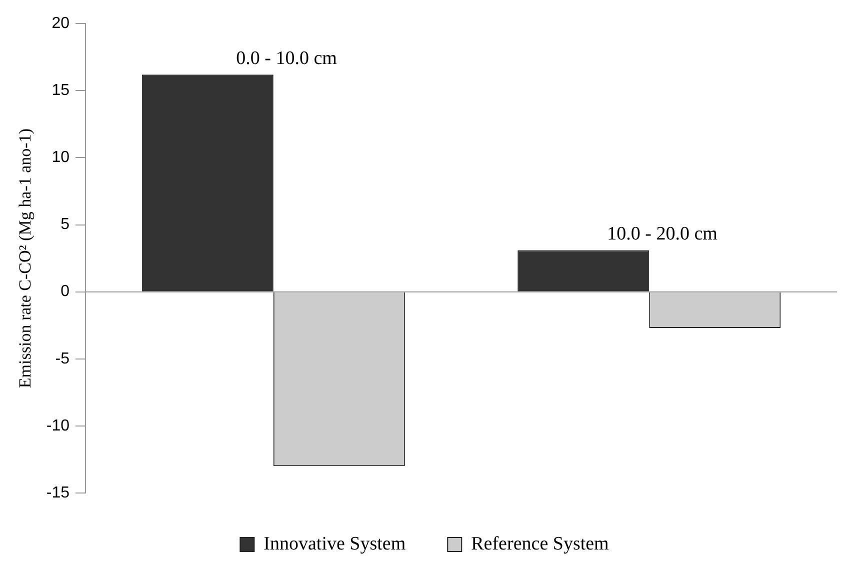 The width and height of the screenshot is (855, 572). What do you see at coordinates (62, 359) in the screenshot?
I see `y-tick-label: -5` at bounding box center [62, 359].